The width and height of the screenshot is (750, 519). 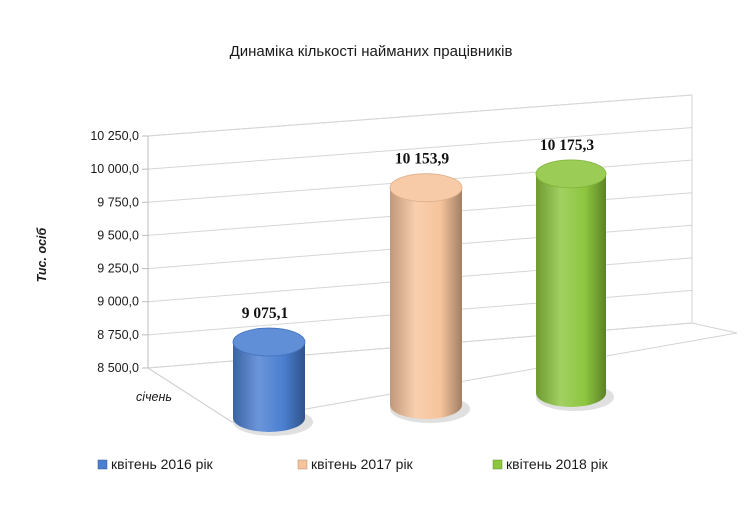 What do you see at coordinates (118, 335) in the screenshot?
I see `y-tick-label: 8 750,0` at bounding box center [118, 335].